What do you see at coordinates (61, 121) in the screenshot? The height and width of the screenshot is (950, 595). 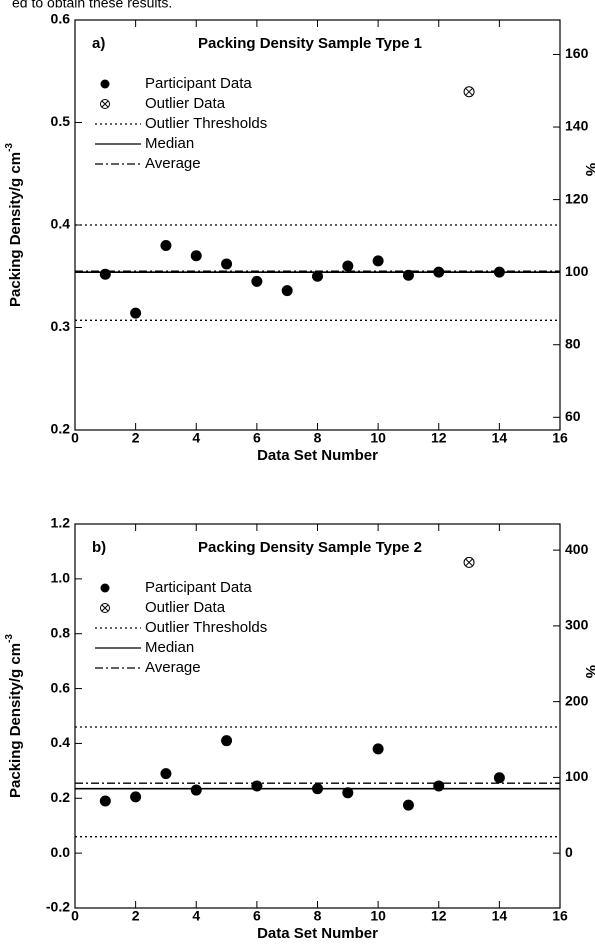 I see `y-tick-label: 0.5` at bounding box center [61, 121].